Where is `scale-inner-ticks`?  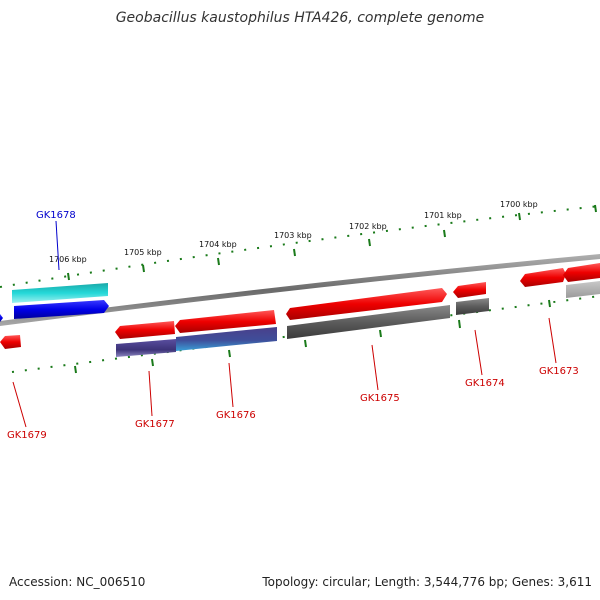 scale-inner-ticks is located at coordinates (312, 336).